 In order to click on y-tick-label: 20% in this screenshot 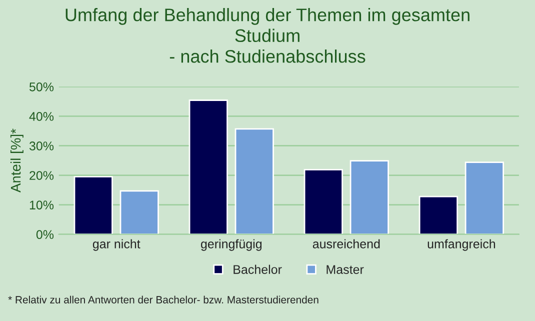, I will do `click(42, 175)`.